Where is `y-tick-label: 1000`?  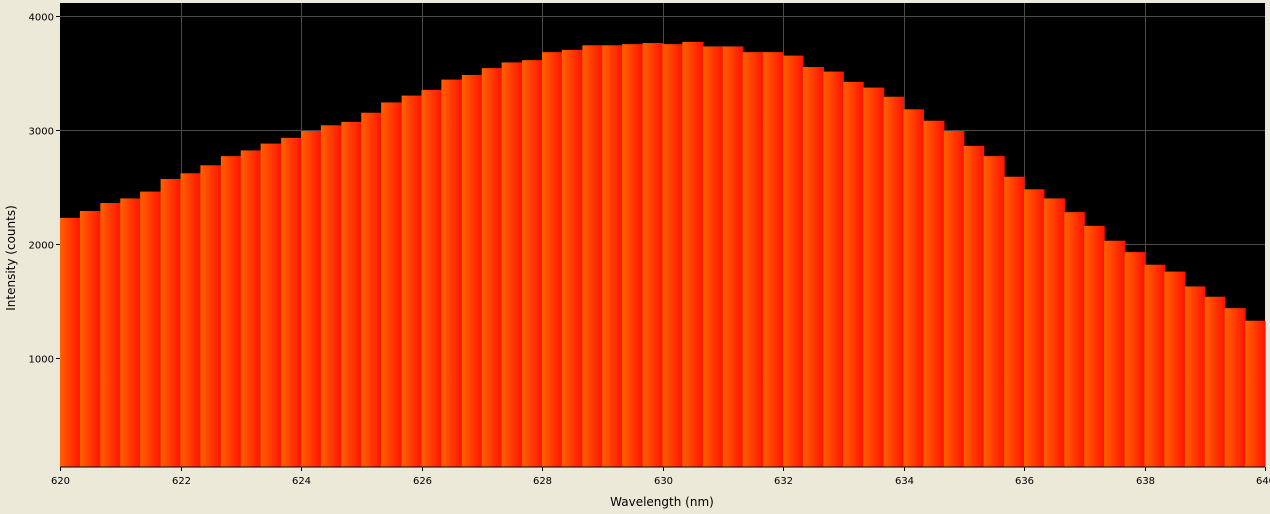 y-tick-label: 1000 is located at coordinates (41, 360).